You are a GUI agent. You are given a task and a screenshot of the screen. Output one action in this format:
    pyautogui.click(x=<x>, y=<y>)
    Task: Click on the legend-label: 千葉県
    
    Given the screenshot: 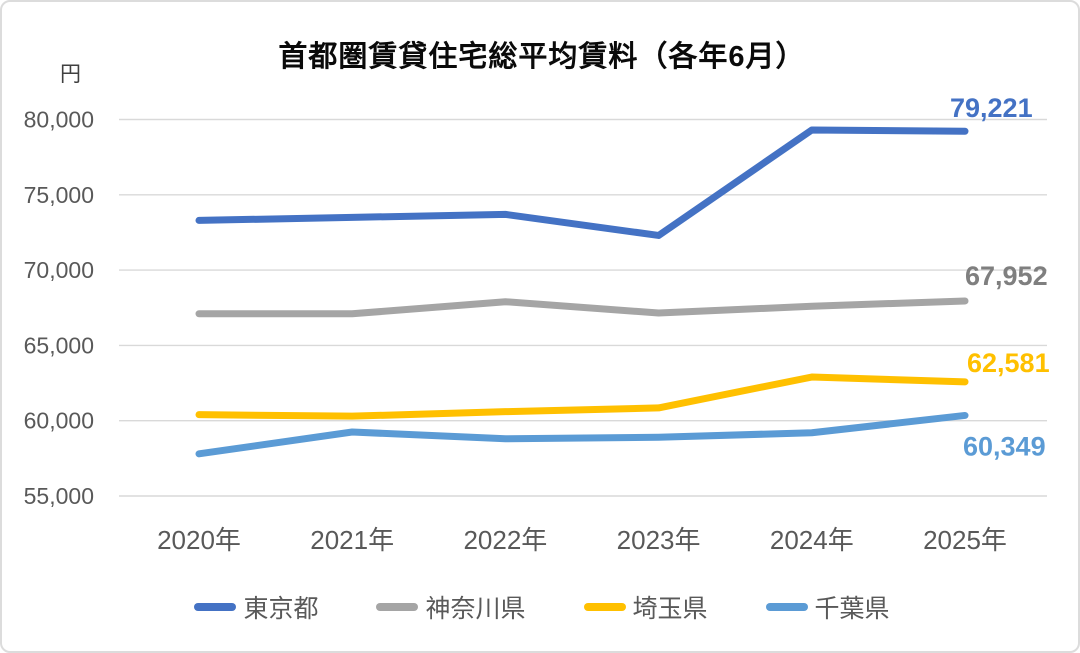 What is the action you would take?
    pyautogui.click(x=852, y=609)
    